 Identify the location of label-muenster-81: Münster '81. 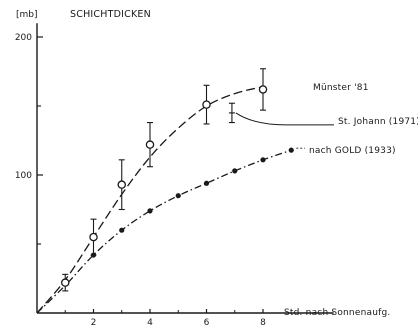
(341, 88).